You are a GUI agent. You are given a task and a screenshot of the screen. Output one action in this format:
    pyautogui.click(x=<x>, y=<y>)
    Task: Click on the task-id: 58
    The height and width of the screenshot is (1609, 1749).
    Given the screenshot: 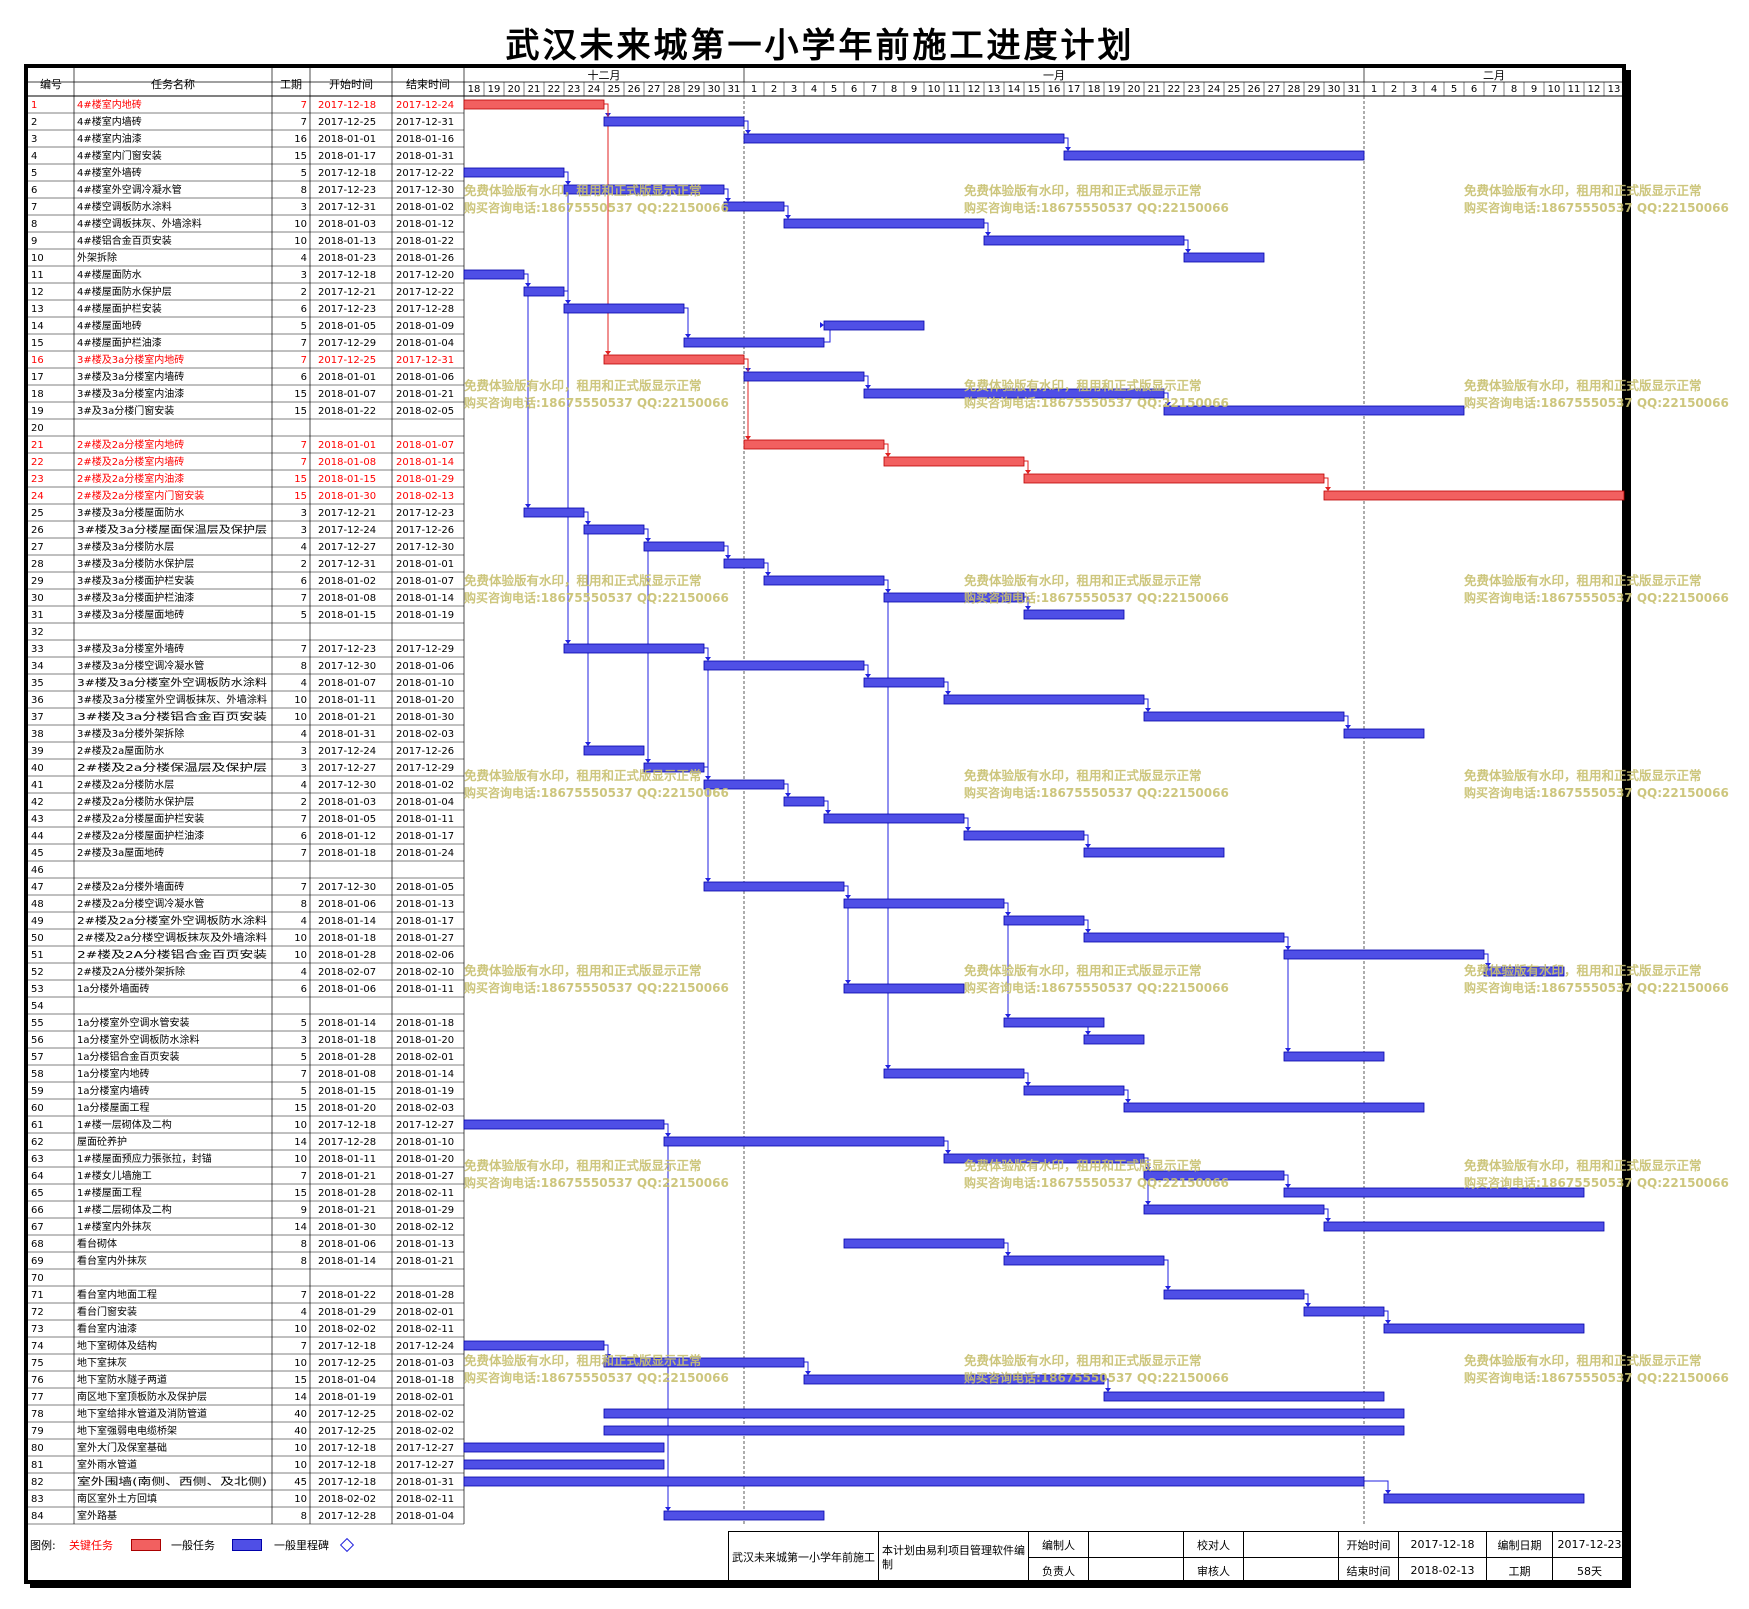 What is the action you would take?
    pyautogui.click(x=37, y=1074)
    